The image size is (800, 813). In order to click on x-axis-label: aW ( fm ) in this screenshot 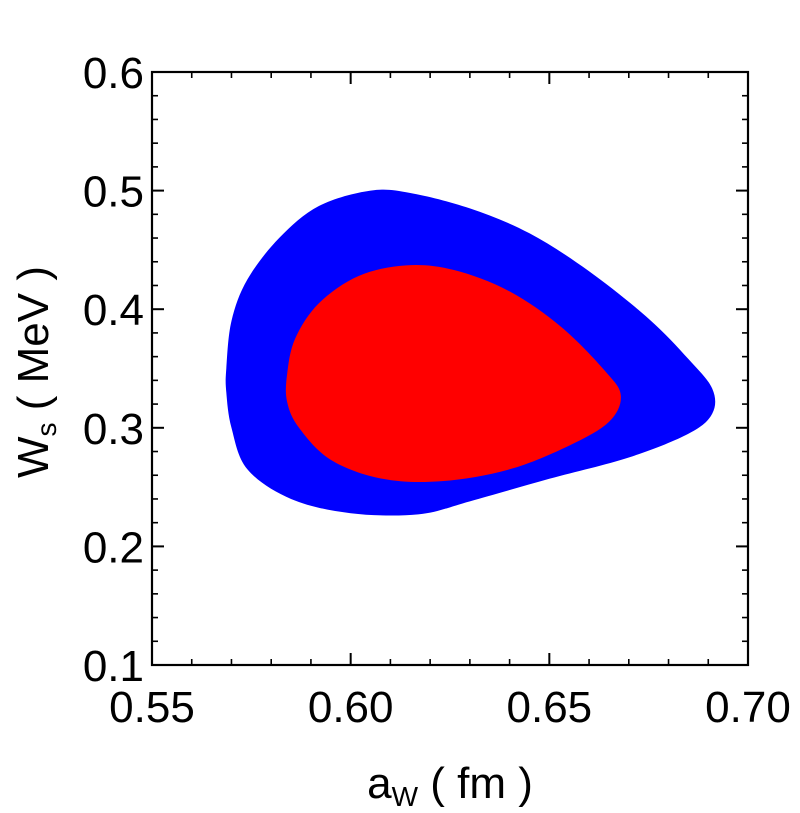, I will do `click(450, 785)`.